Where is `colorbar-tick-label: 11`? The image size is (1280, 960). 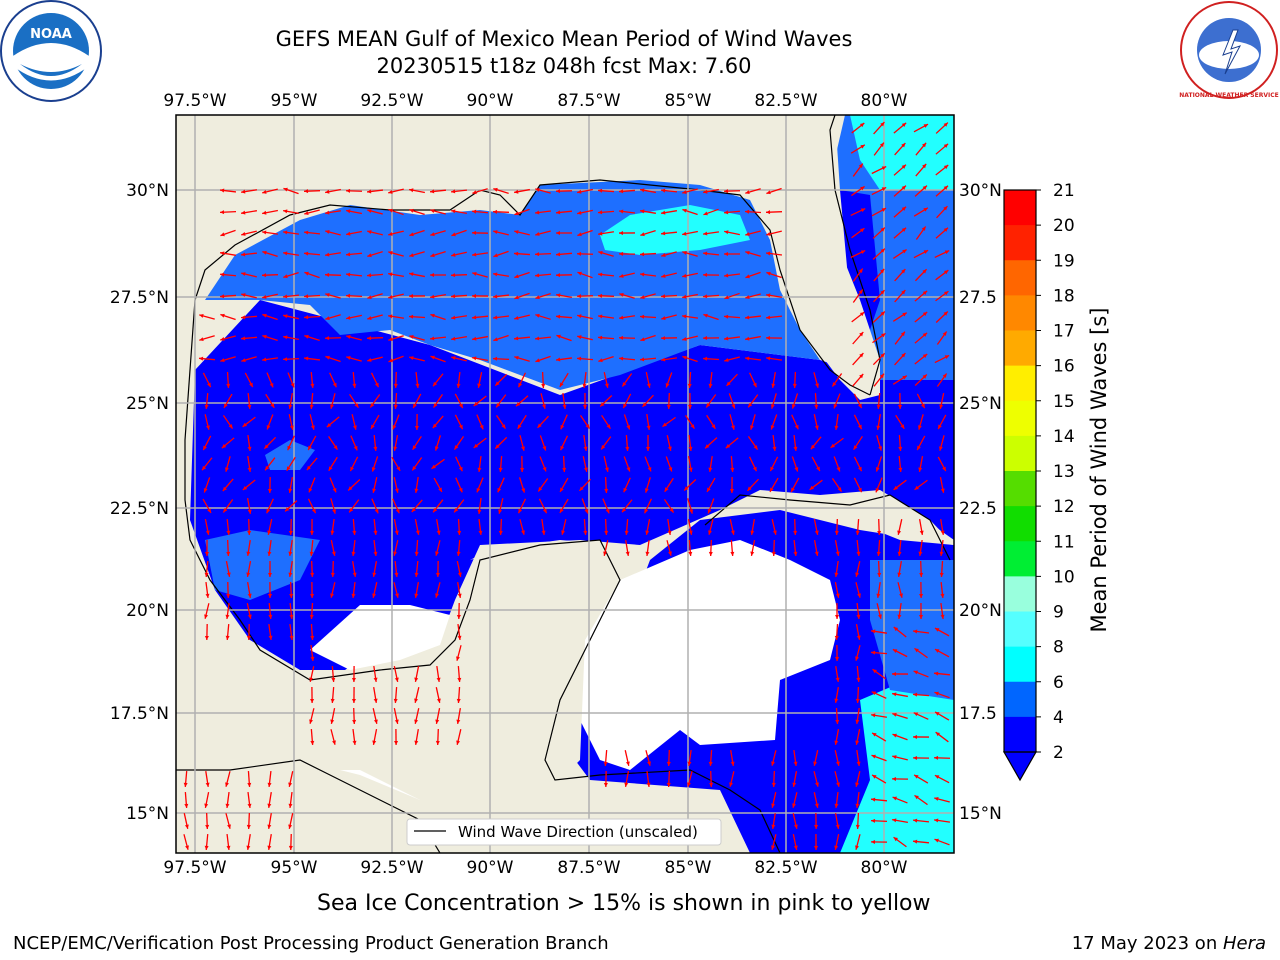
colorbar-tick-label: 11 is located at coordinates (1064, 542).